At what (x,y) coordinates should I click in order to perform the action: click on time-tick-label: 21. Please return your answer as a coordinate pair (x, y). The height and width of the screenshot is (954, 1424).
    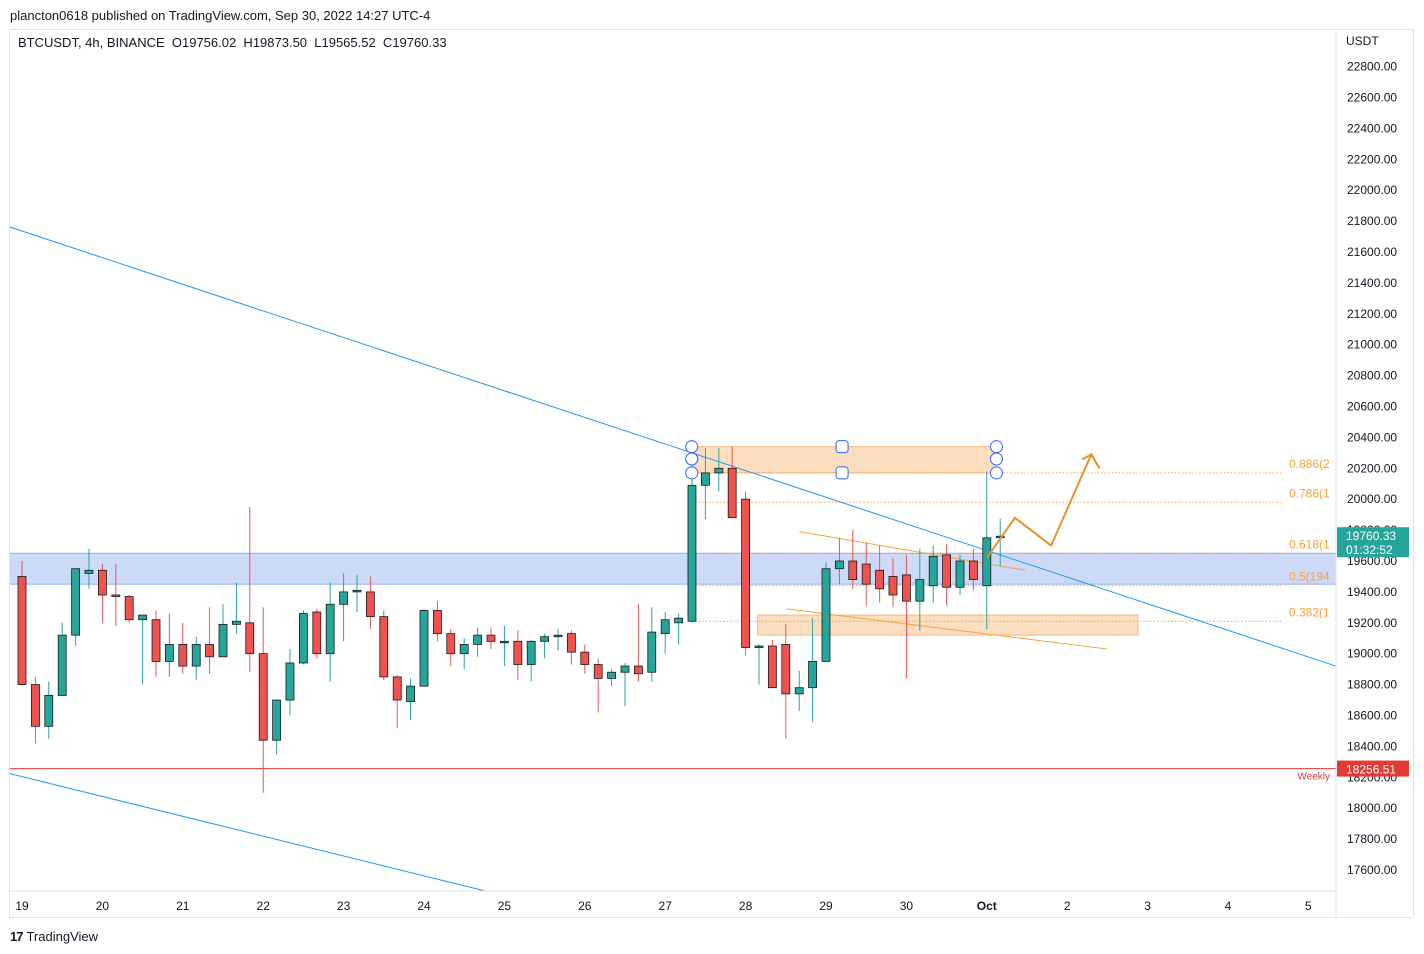
    Looking at the image, I should click on (183, 906).